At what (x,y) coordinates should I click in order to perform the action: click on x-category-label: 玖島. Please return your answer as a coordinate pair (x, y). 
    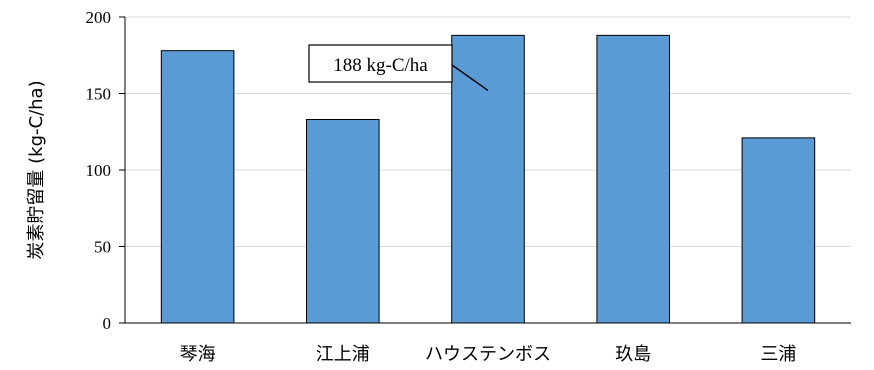
    Looking at the image, I should click on (633, 354).